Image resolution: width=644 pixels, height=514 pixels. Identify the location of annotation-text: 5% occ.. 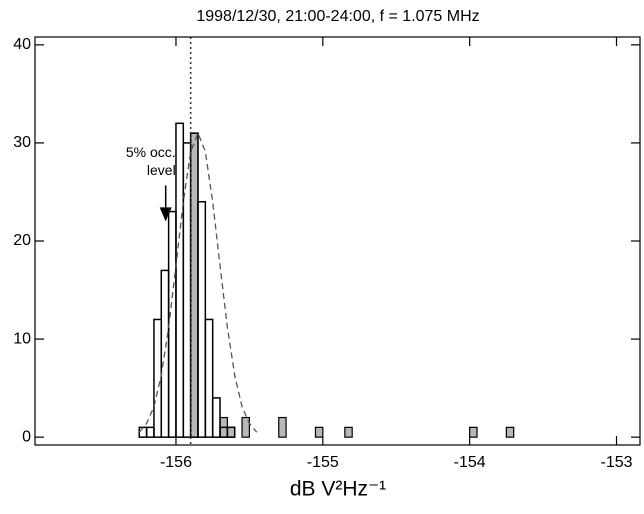
(151, 152).